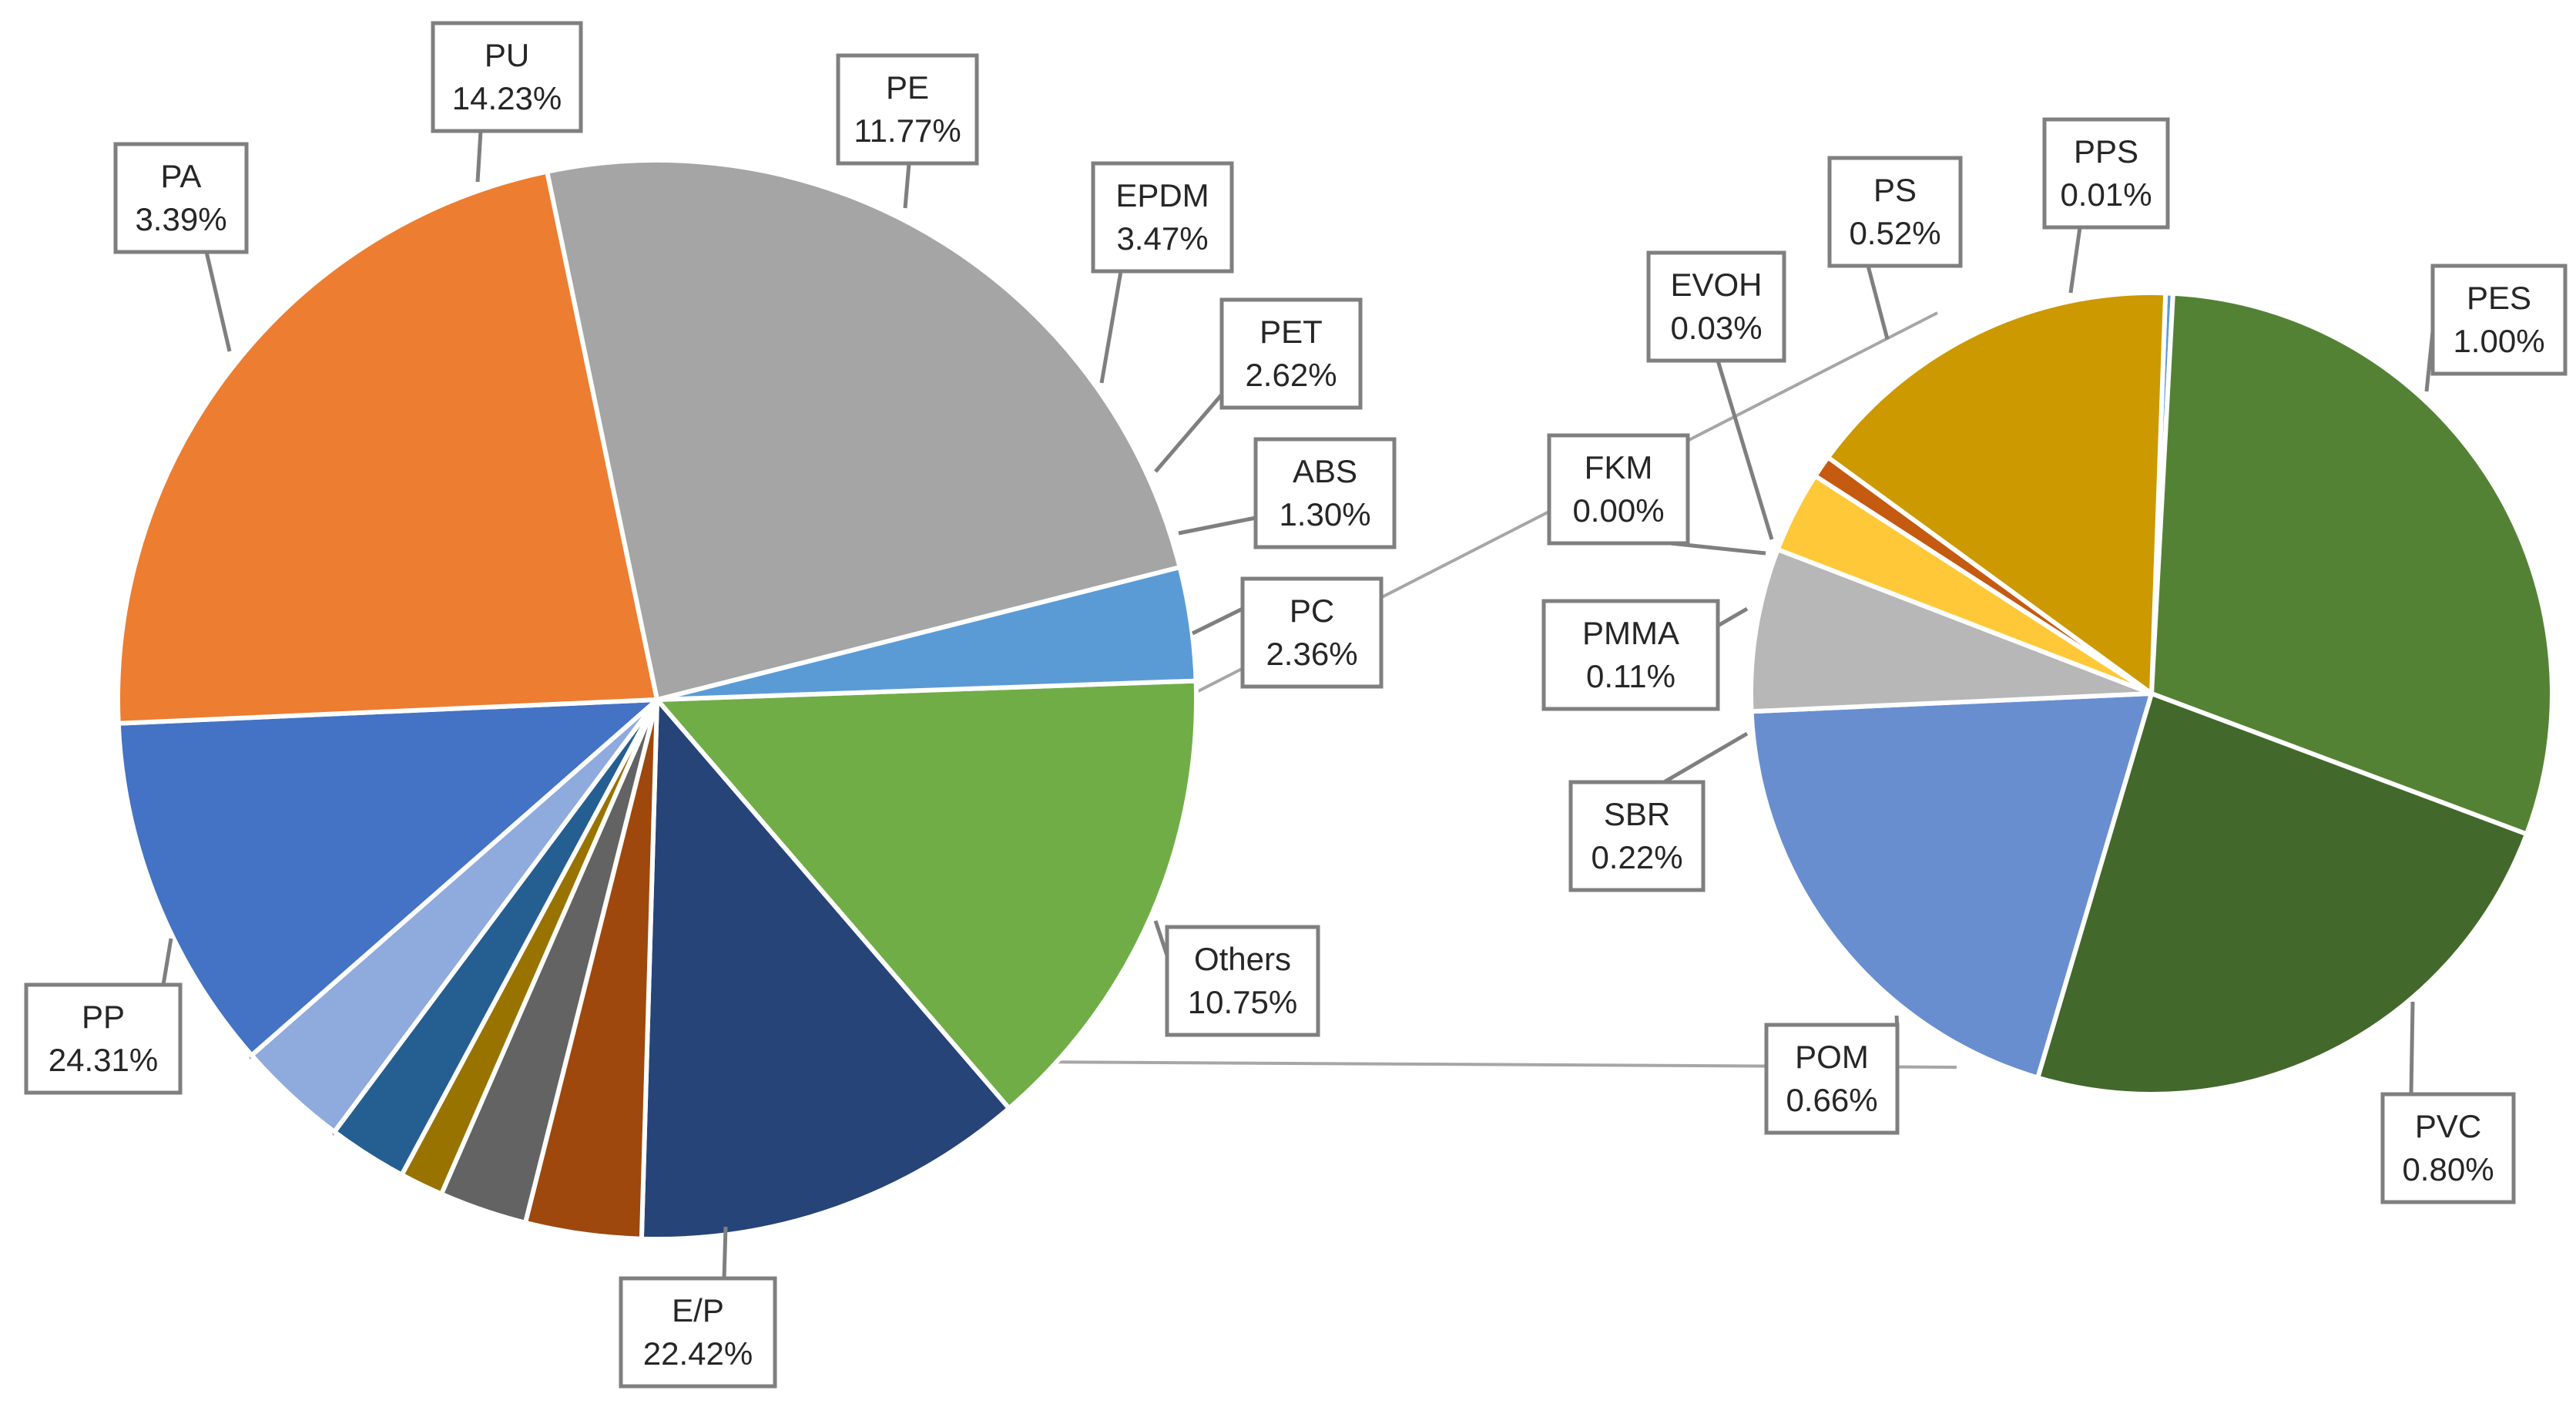 The height and width of the screenshot is (1414, 2576). What do you see at coordinates (1705, 758) in the screenshot?
I see `secondary-leader-sbr` at bounding box center [1705, 758].